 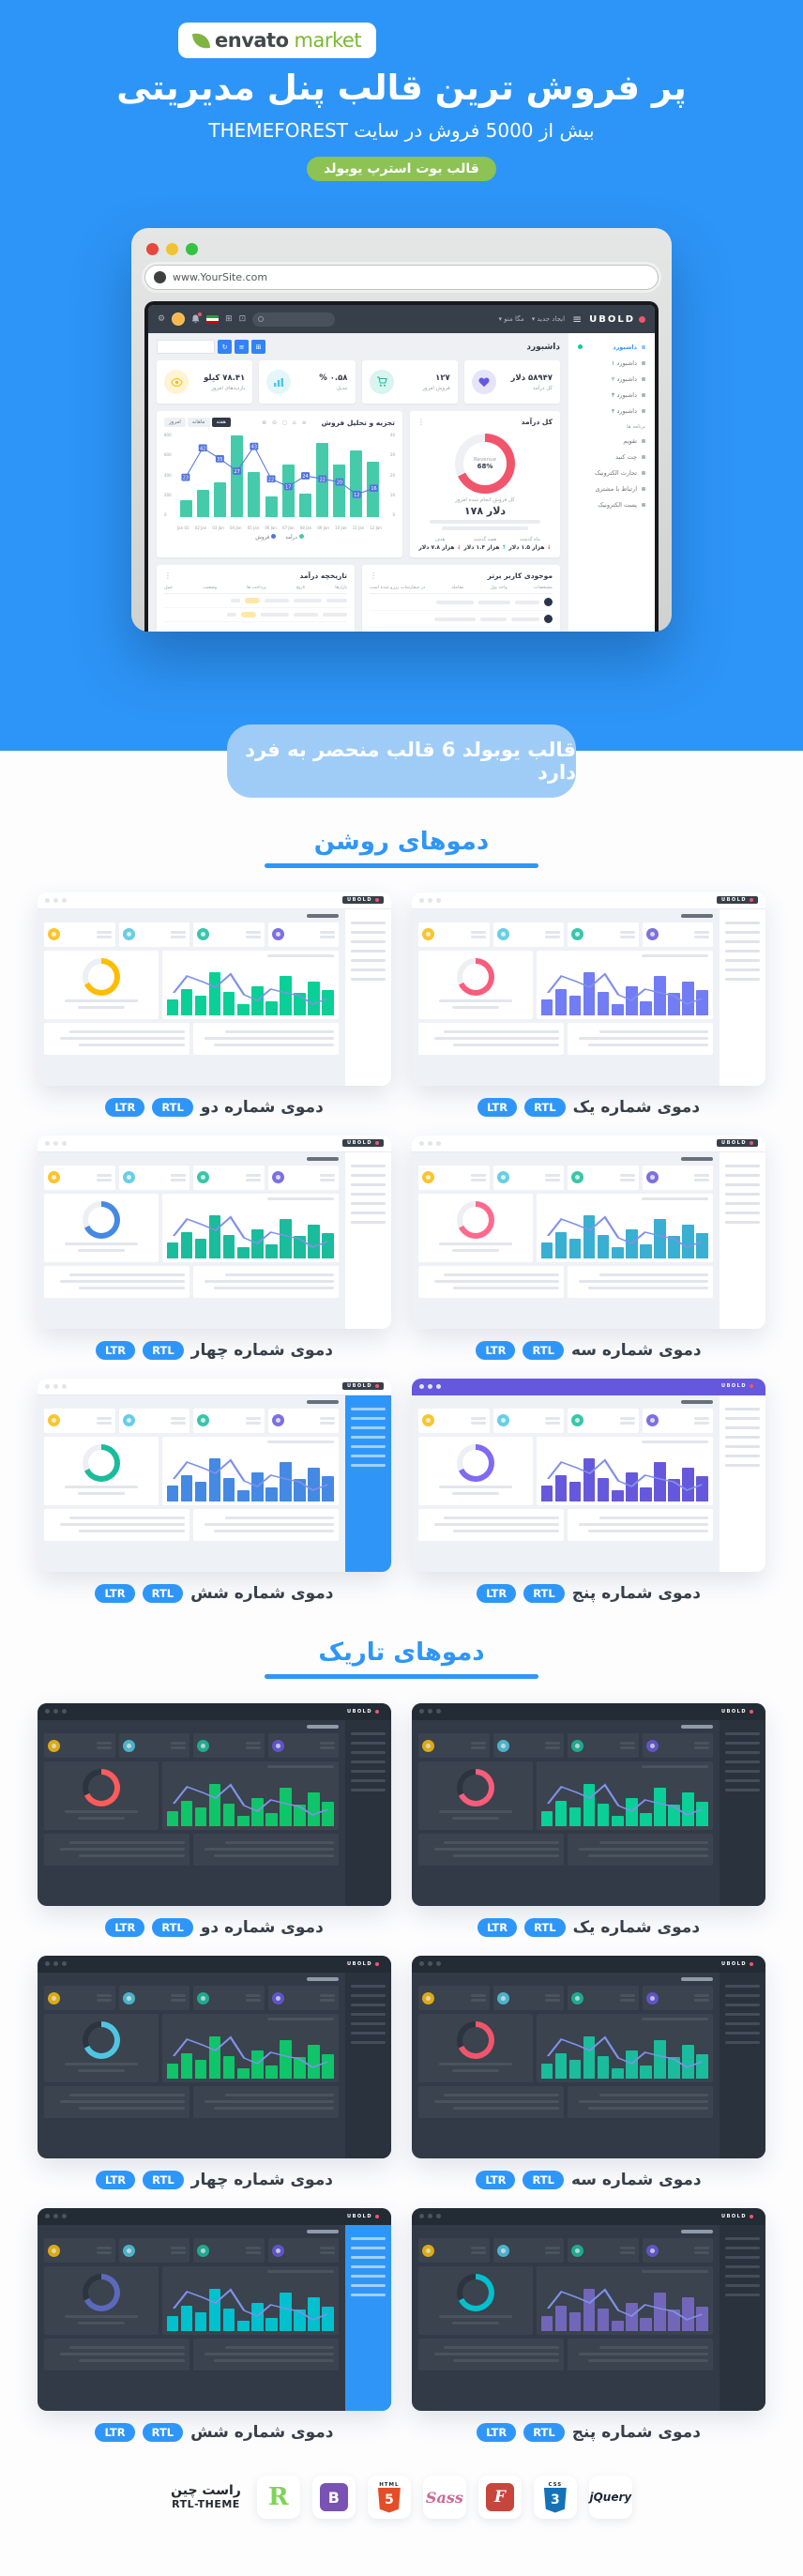 I want to click on mock-main: داشبورد ↻ ≡ ⊞ ۵۸۹۴۷ دلار کل درآمد, so click(x=358, y=482).